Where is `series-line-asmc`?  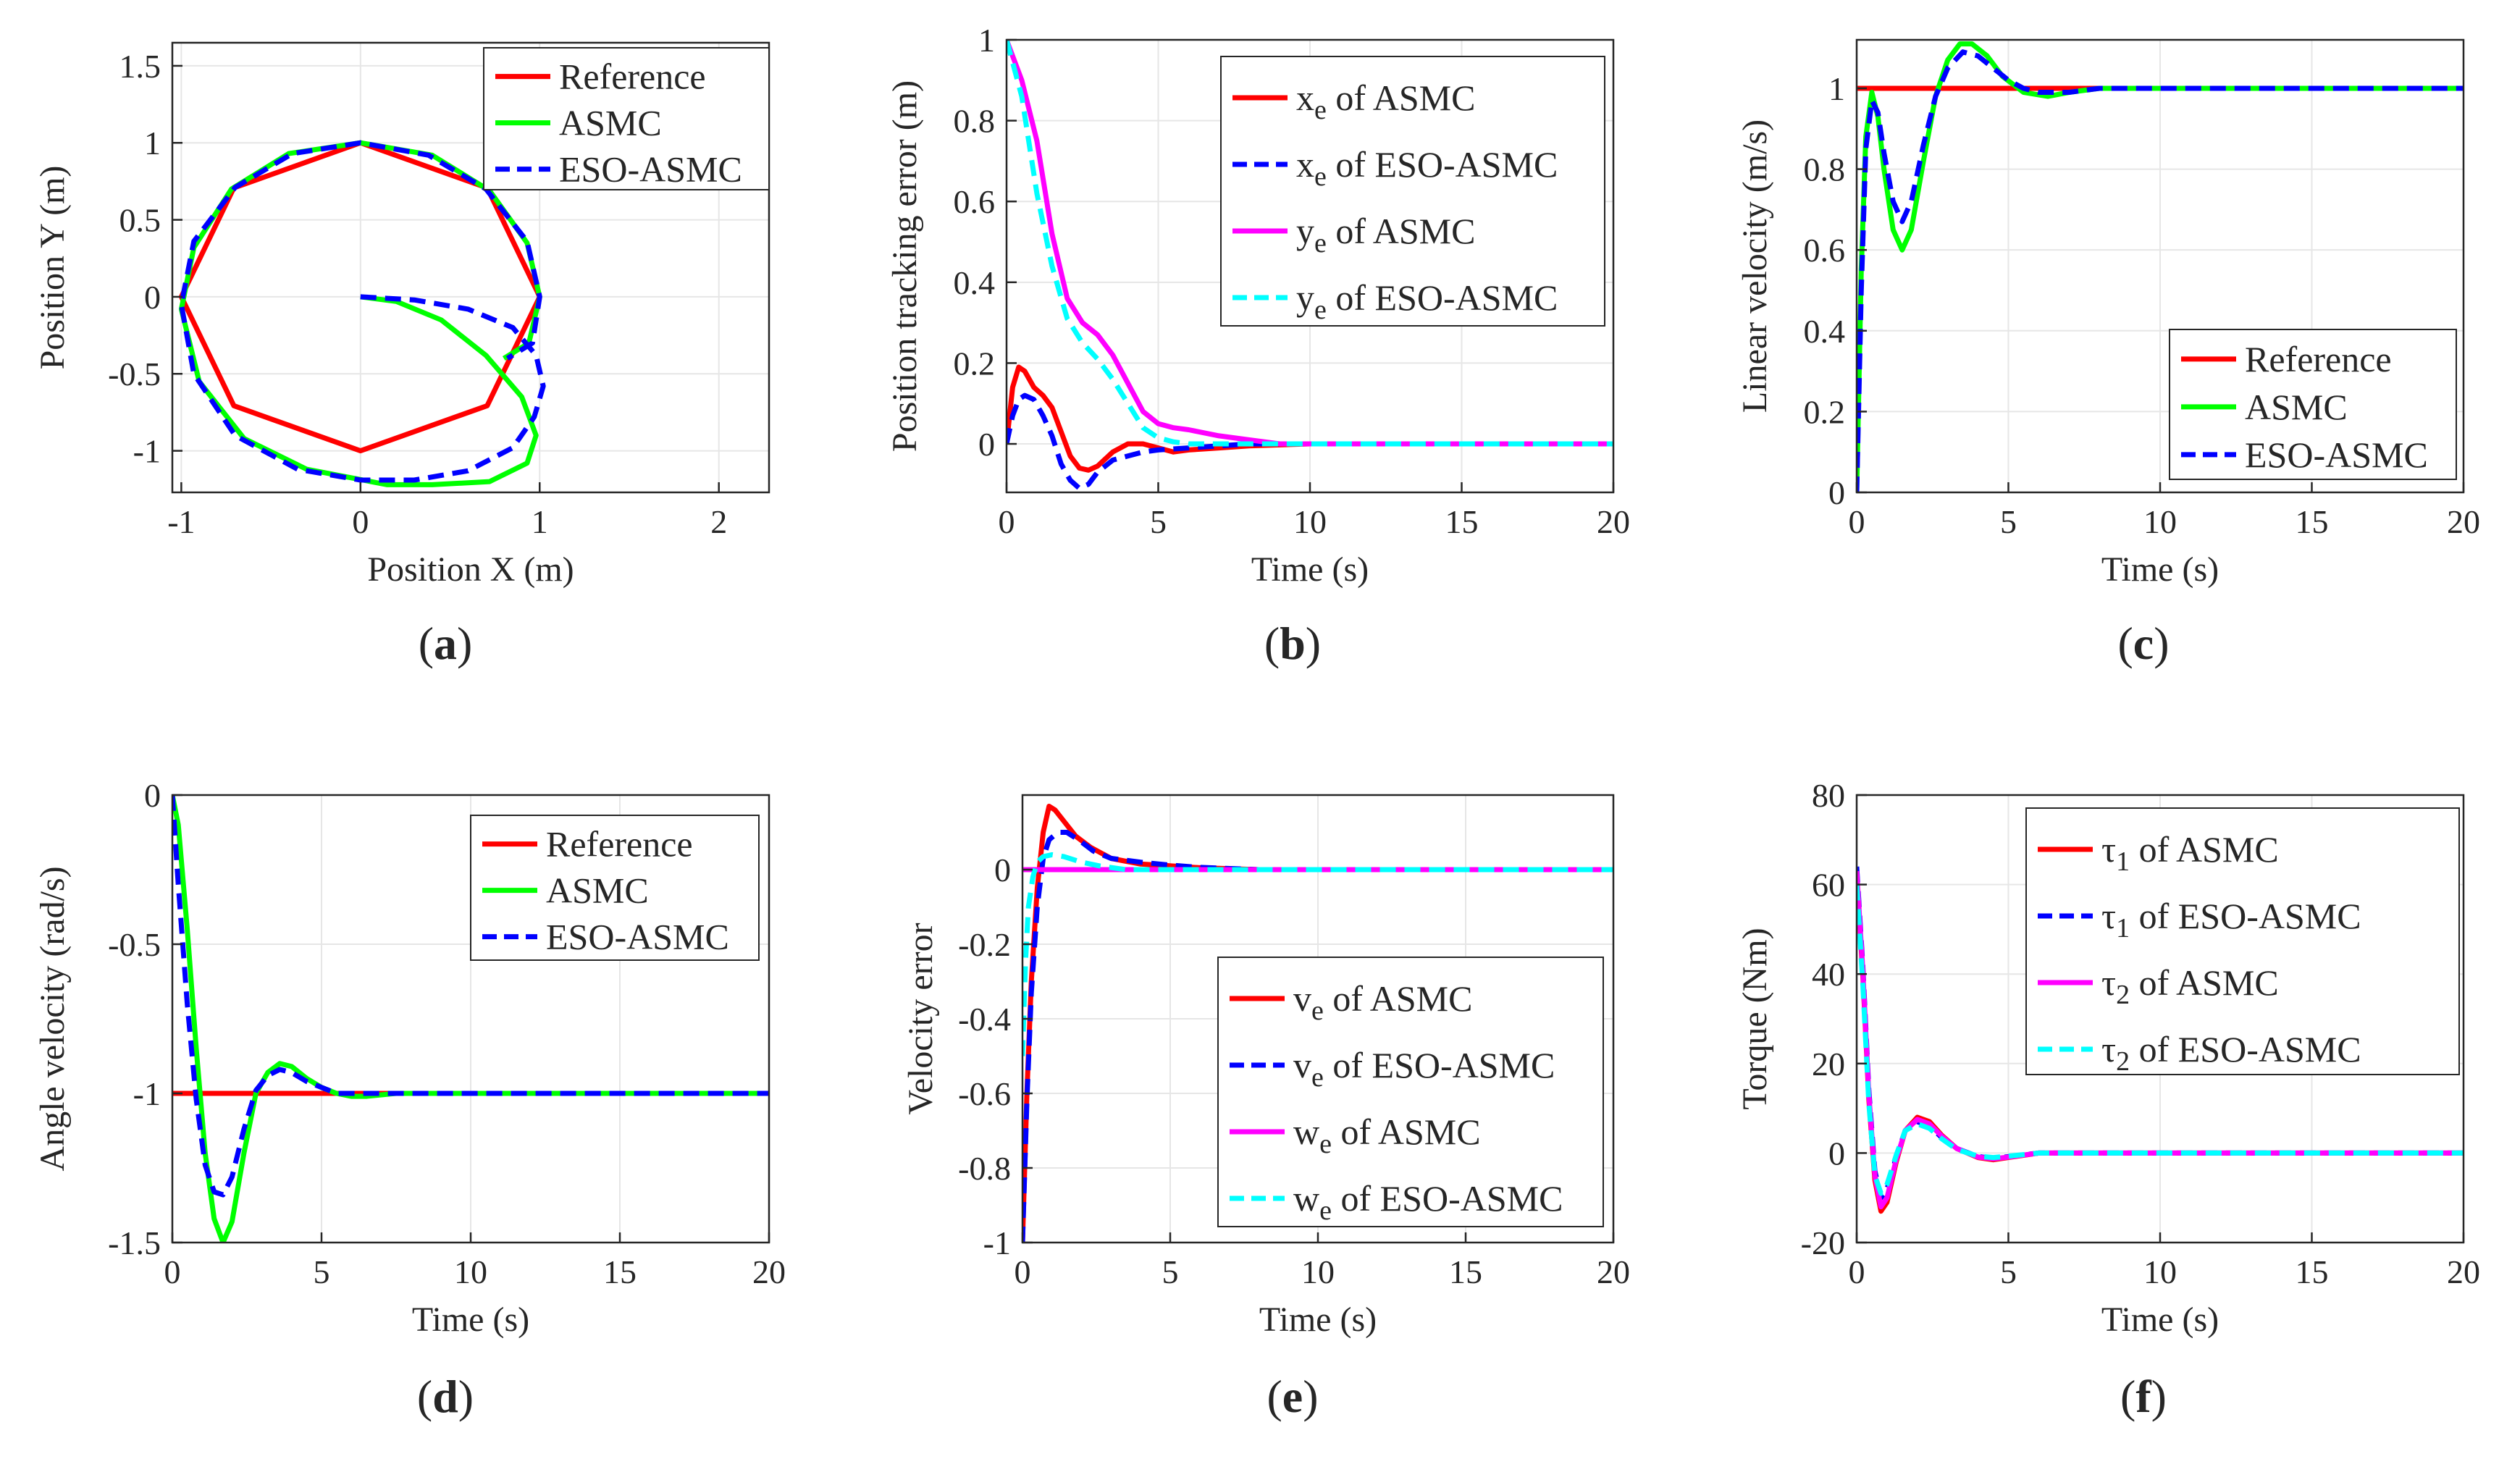 series-line-asmc is located at coordinates (470, 1019).